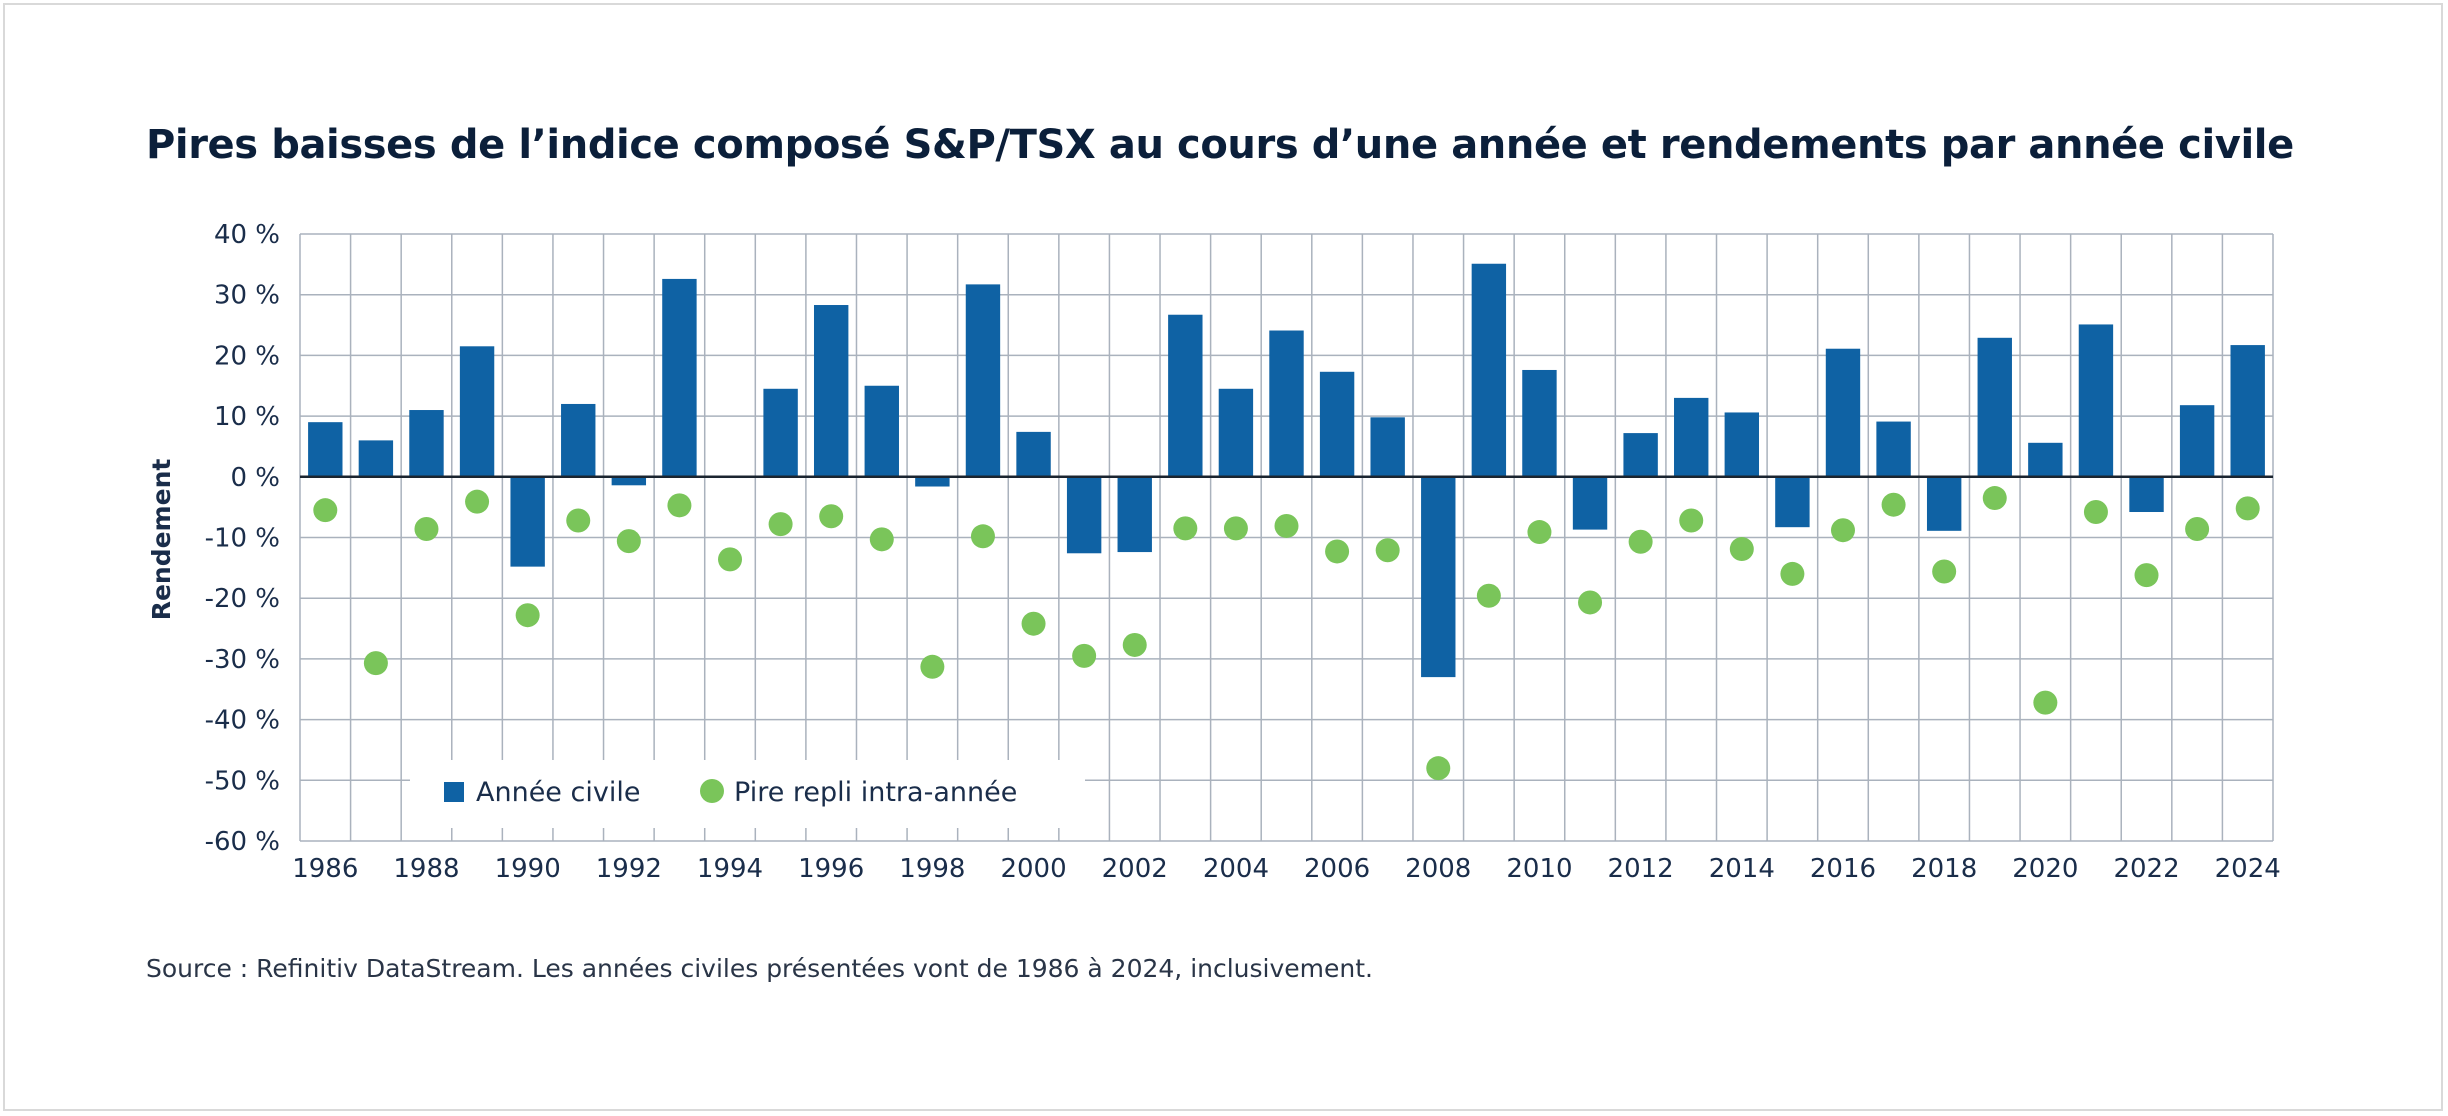 The width and height of the screenshot is (2448, 1116). Describe the element at coordinates (2146, 494) in the screenshot. I see `bar-2022` at that location.